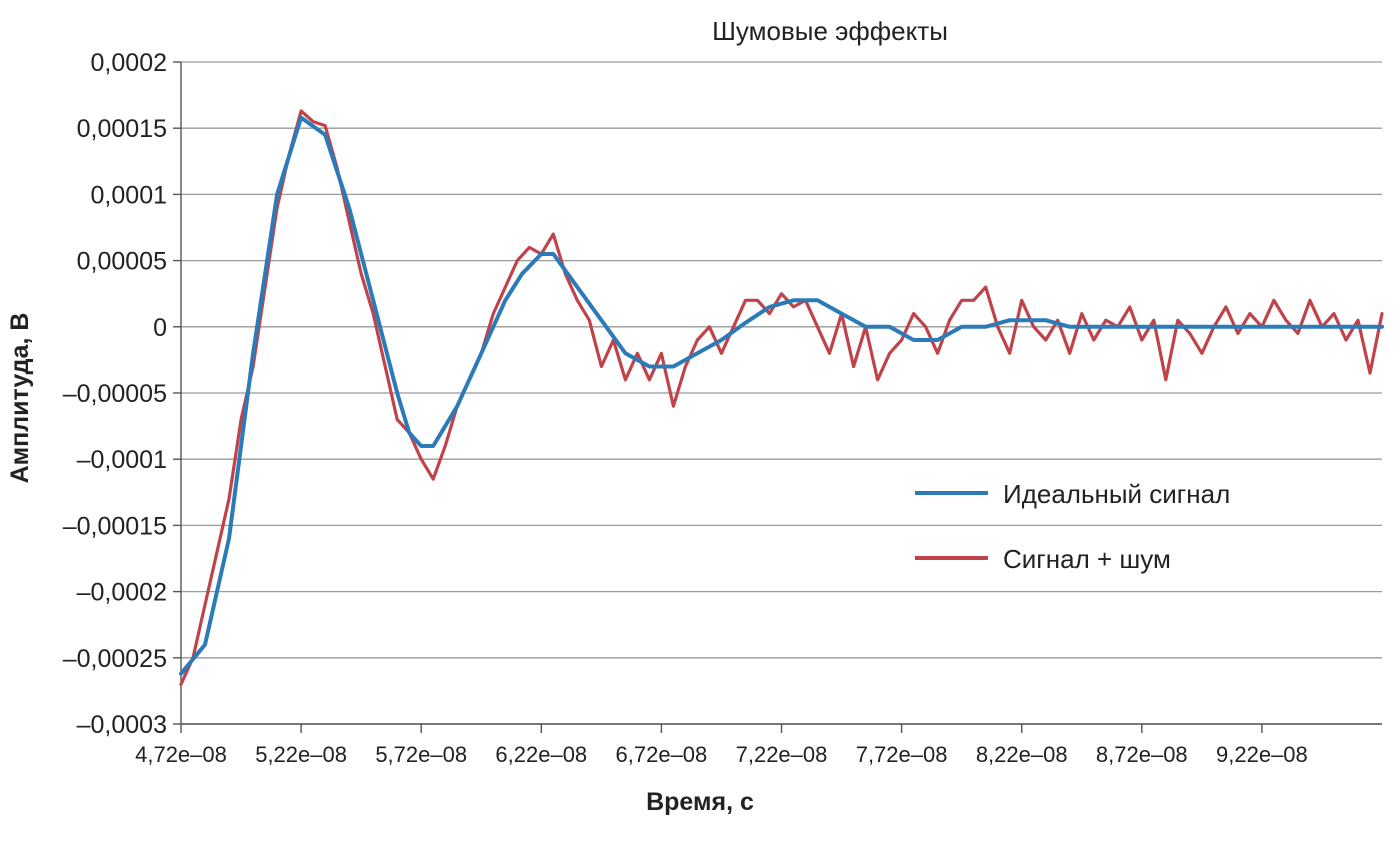 The width and height of the screenshot is (1397, 843). Describe the element at coordinates (1142, 754) in the screenshot. I see `x-tick-label: 8,72e–08` at that location.